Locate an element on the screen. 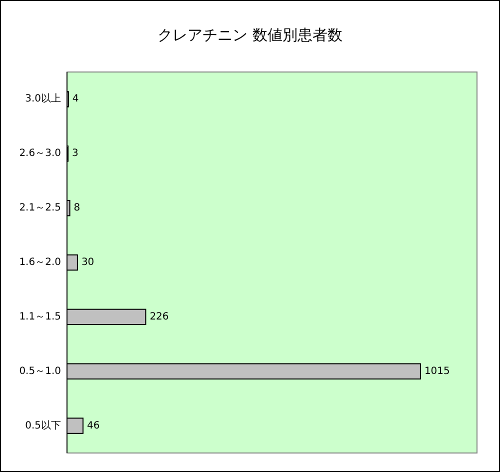  data-label: 46 is located at coordinates (93, 426).